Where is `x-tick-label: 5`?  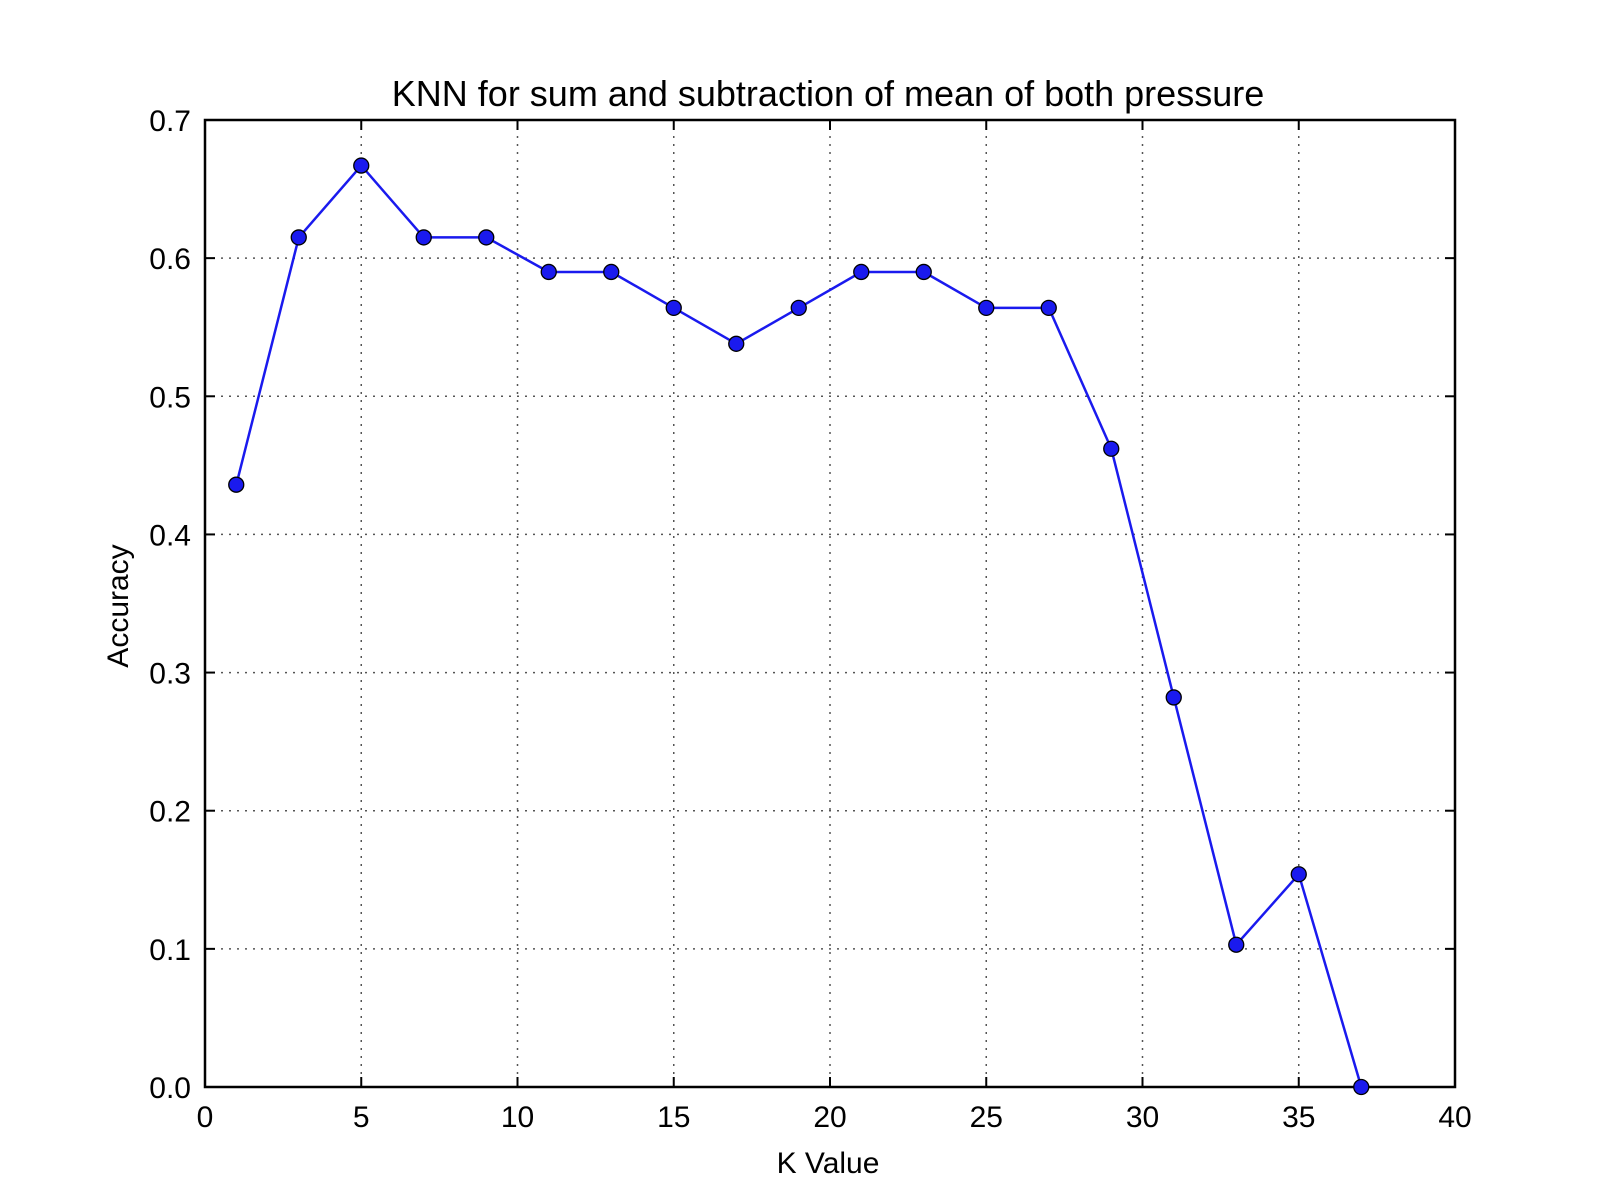
x-tick-label: 5 is located at coordinates (361, 1117).